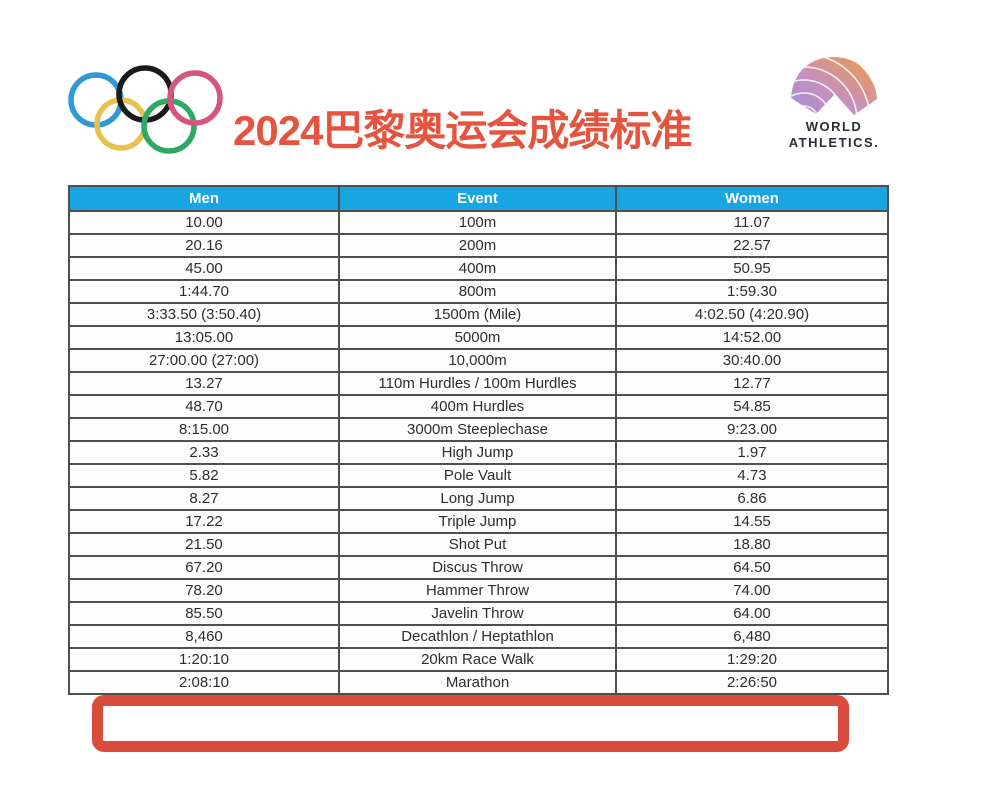  Describe the element at coordinates (752, 360) in the screenshot. I see `table-cell: 30:40.00` at that location.